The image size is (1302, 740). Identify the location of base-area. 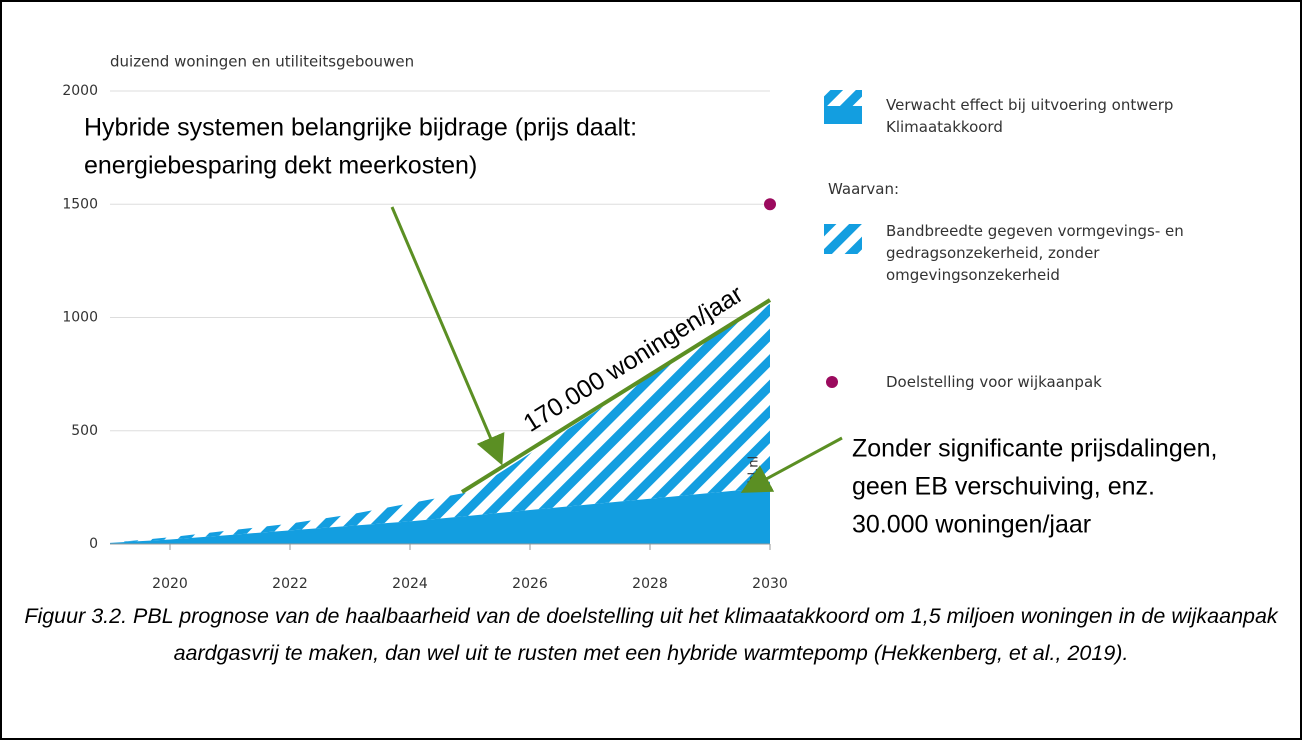
(440, 515).